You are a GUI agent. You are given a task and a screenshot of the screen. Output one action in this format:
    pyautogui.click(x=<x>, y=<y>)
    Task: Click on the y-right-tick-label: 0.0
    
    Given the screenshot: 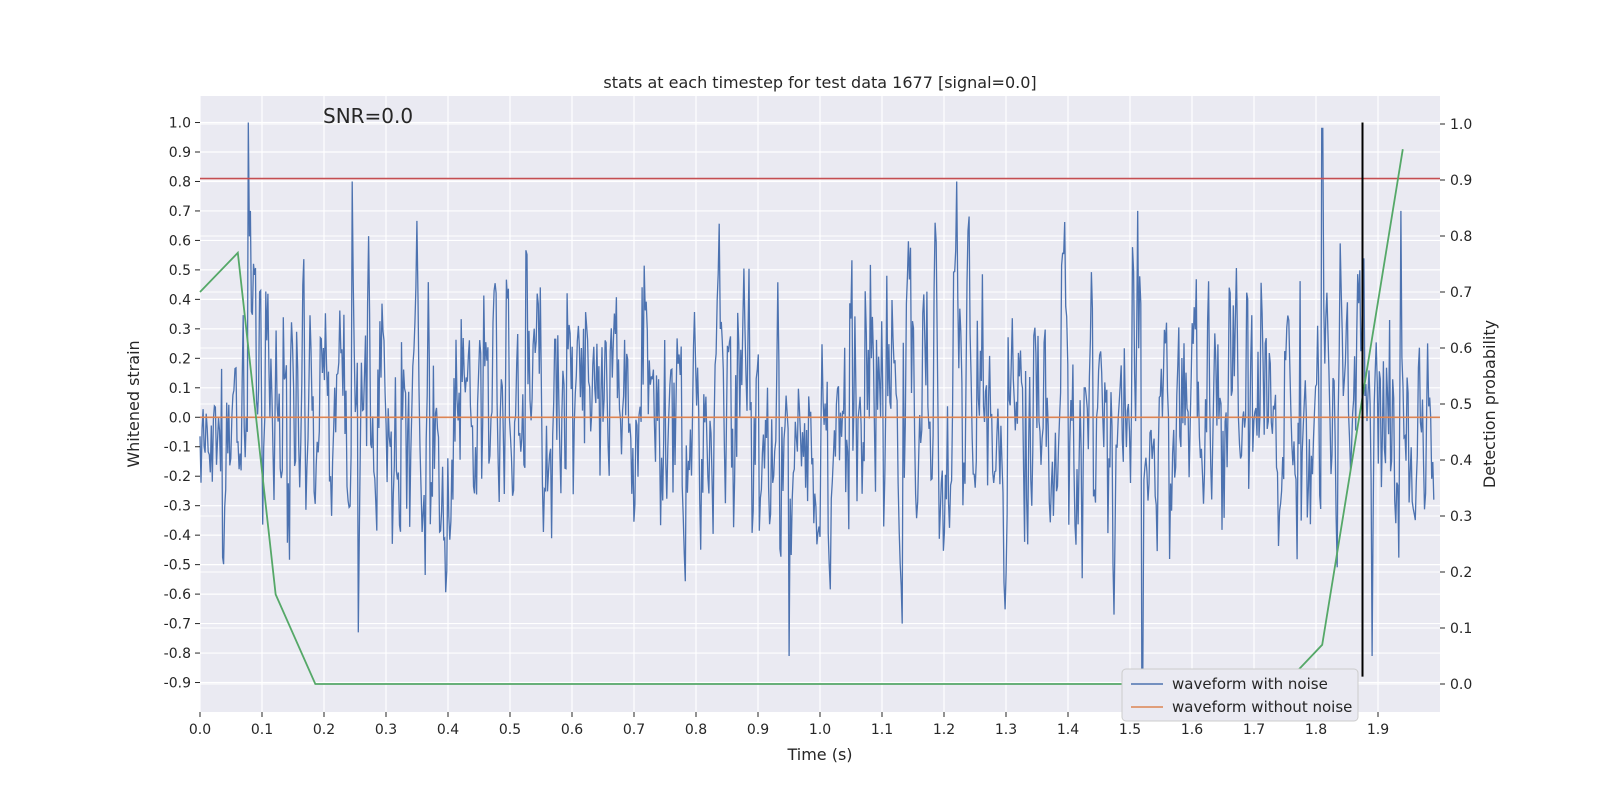 What is the action you would take?
    pyautogui.click(x=1461, y=685)
    